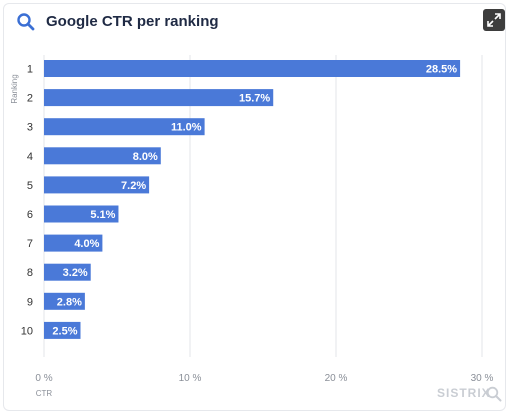  I want to click on x-tick-label: 0 %, so click(43, 378).